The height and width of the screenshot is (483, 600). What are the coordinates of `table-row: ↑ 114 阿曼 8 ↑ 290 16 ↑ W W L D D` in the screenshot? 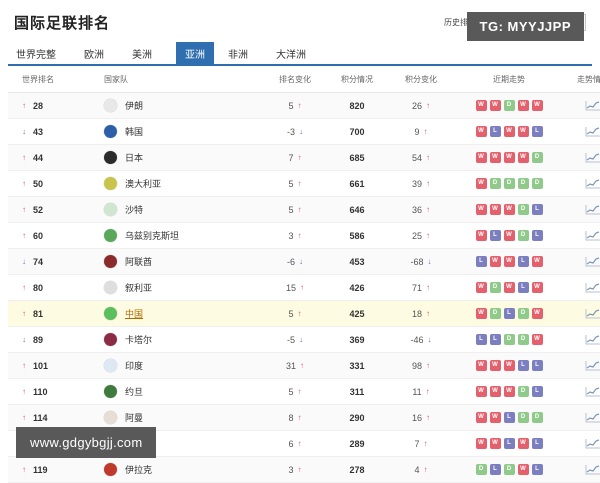 It's located at (304, 417).